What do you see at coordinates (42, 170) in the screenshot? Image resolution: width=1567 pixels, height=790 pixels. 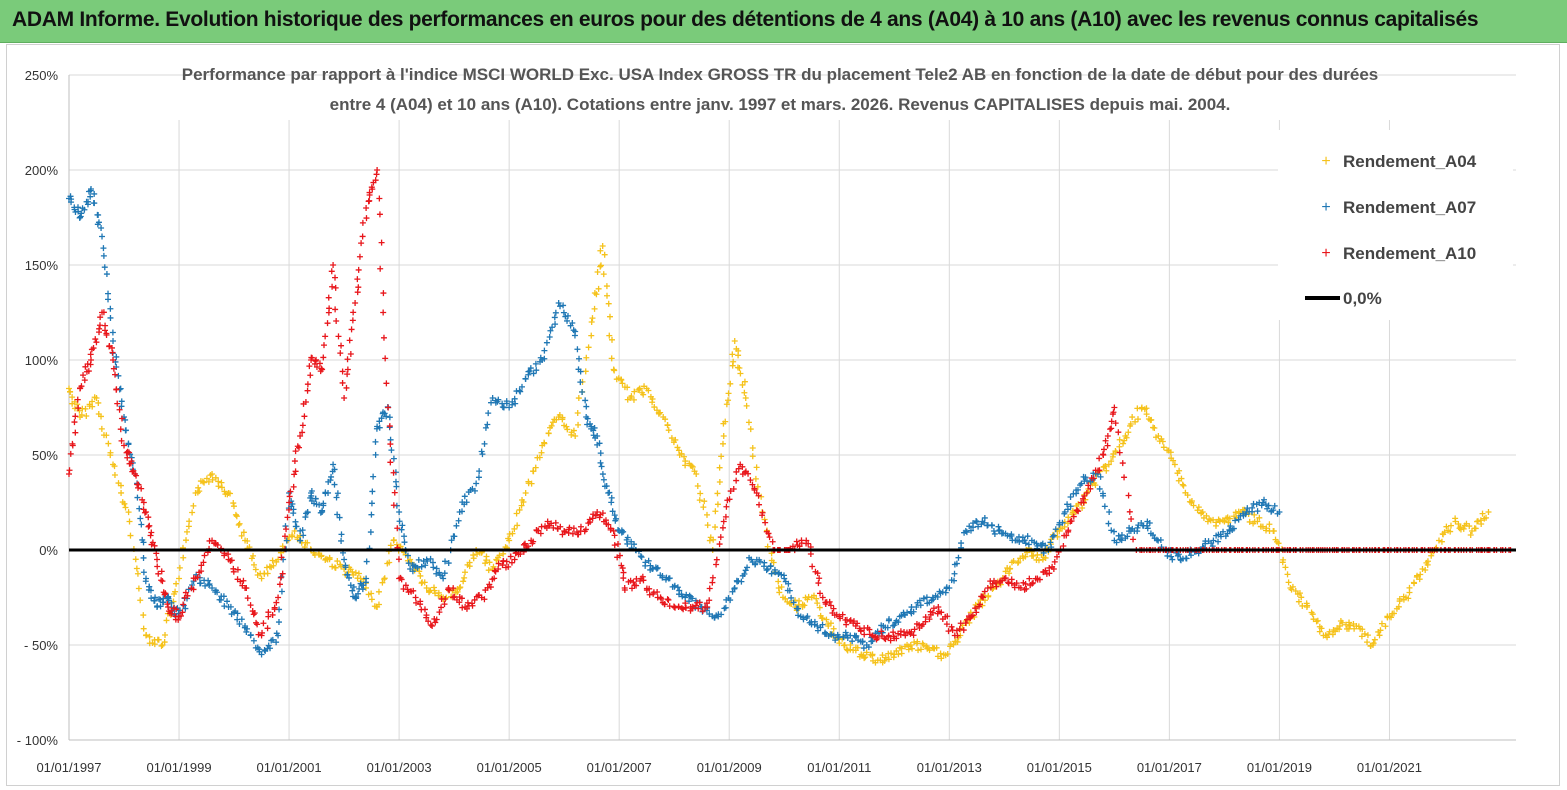 I see `y-tick-label: 200%` at bounding box center [42, 170].